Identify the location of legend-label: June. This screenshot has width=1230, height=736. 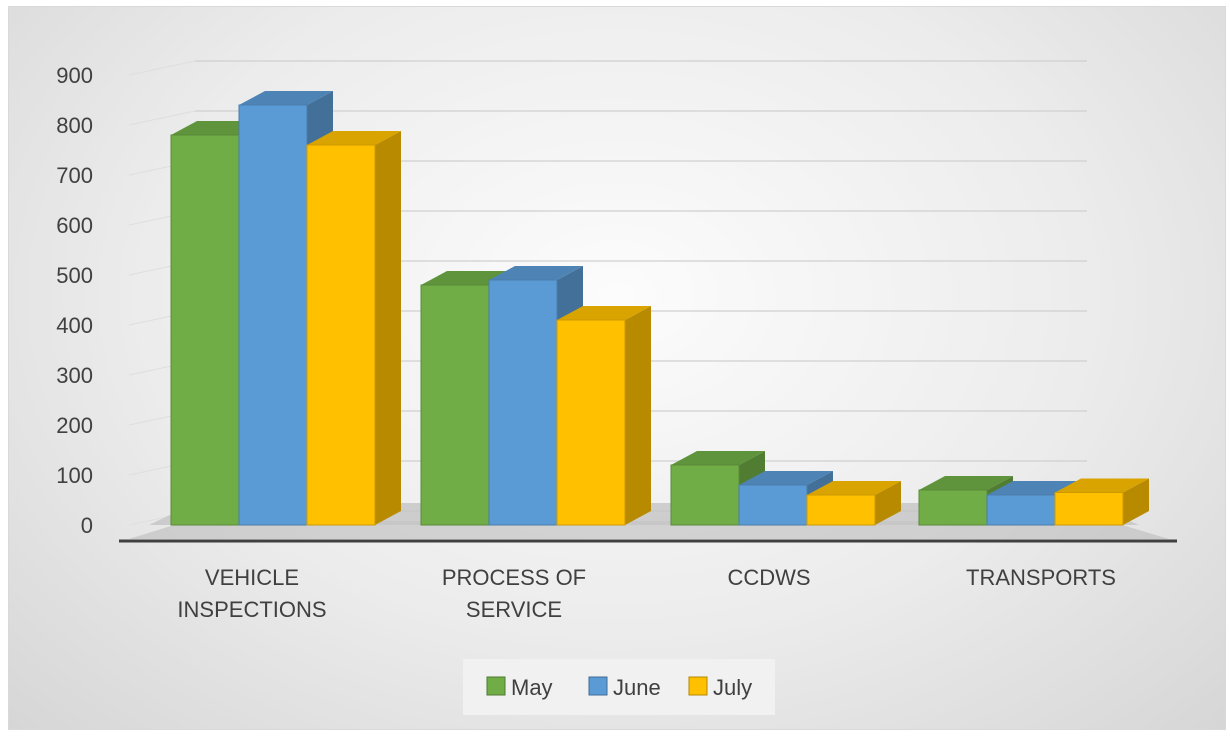
(637, 687).